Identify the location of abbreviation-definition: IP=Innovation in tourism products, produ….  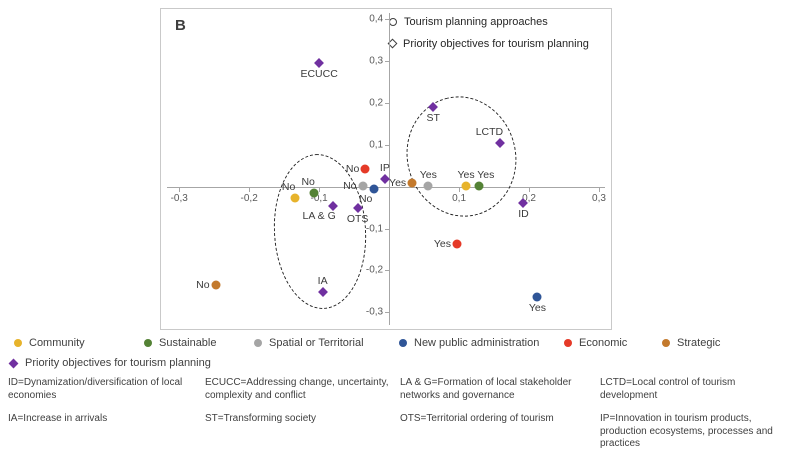
(698, 432).